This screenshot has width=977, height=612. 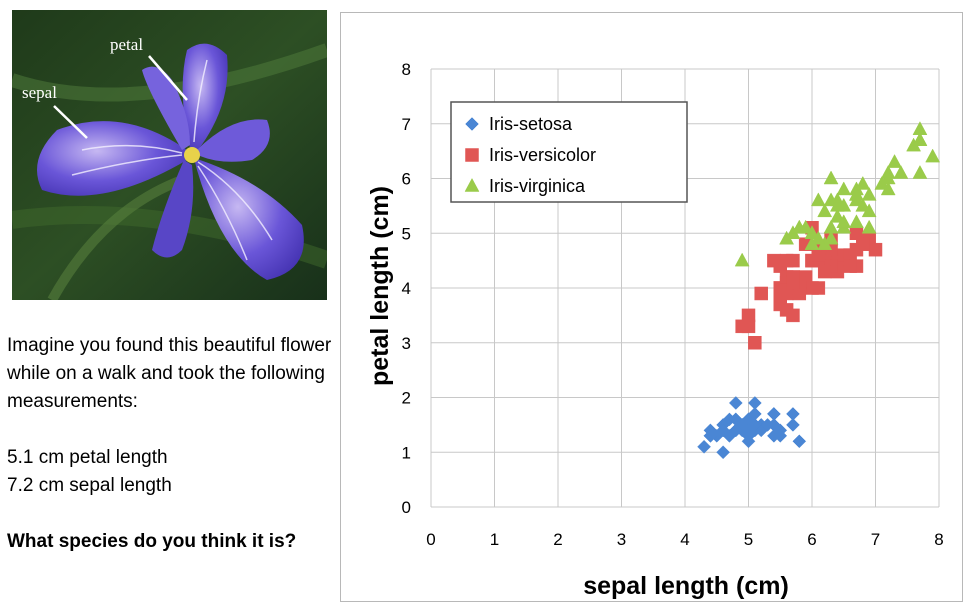 I want to click on petal-label: petal, so click(x=126, y=44).